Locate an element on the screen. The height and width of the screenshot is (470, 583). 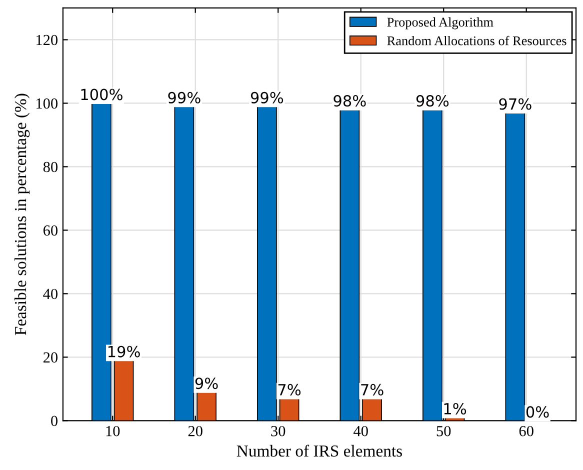
data-label: 0% is located at coordinates (537, 412).